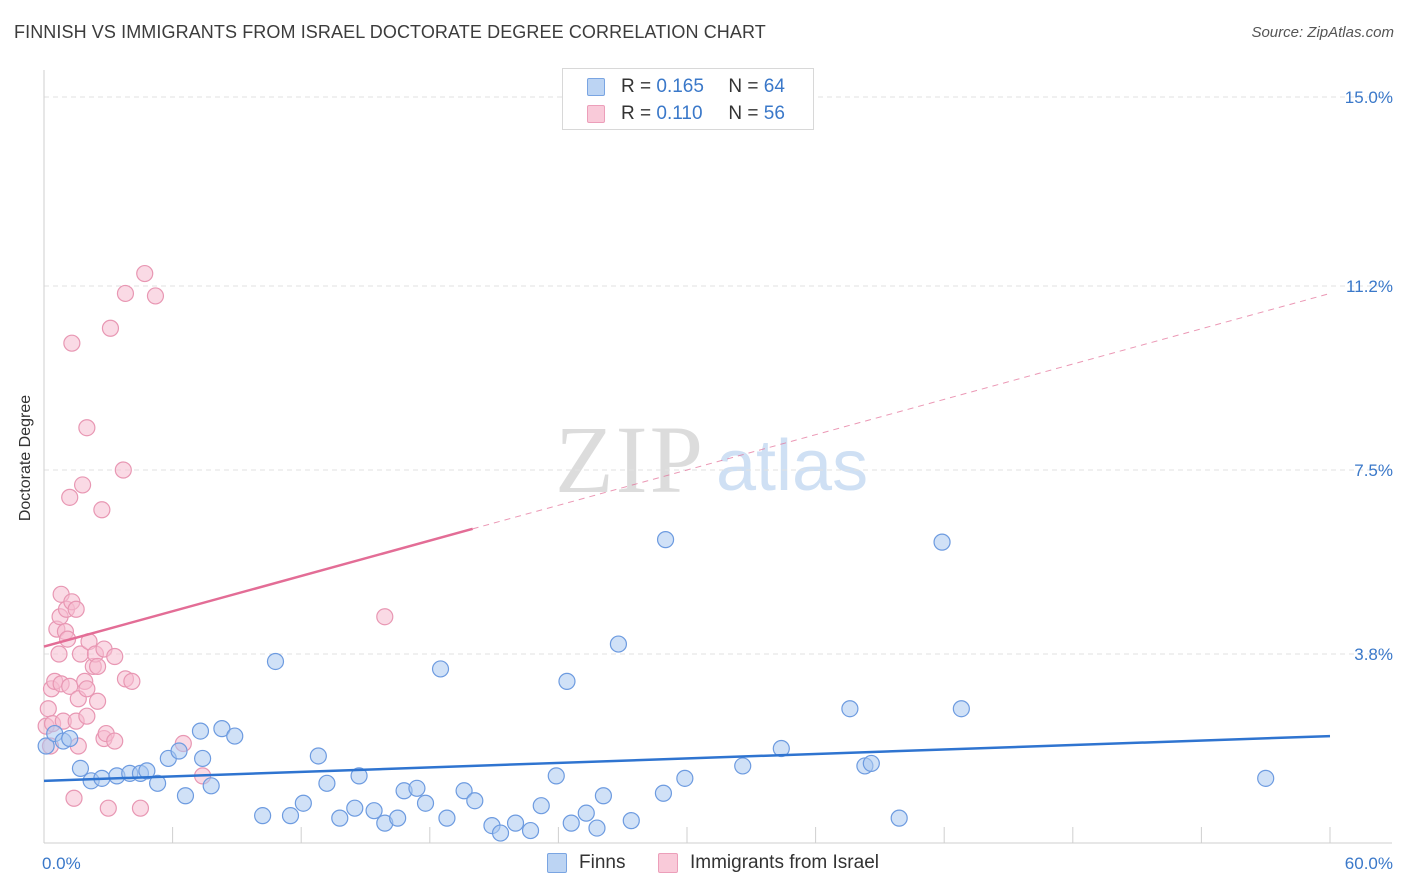 This screenshot has height=892, width=1406. Describe the element at coordinates (687, 758) in the screenshot. I see `finns-trend-line` at that location.